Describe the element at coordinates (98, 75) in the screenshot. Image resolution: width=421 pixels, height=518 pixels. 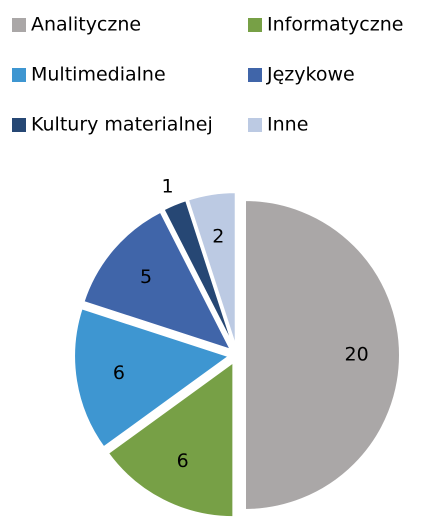
I see `legend-label: Multimedialne` at that location.